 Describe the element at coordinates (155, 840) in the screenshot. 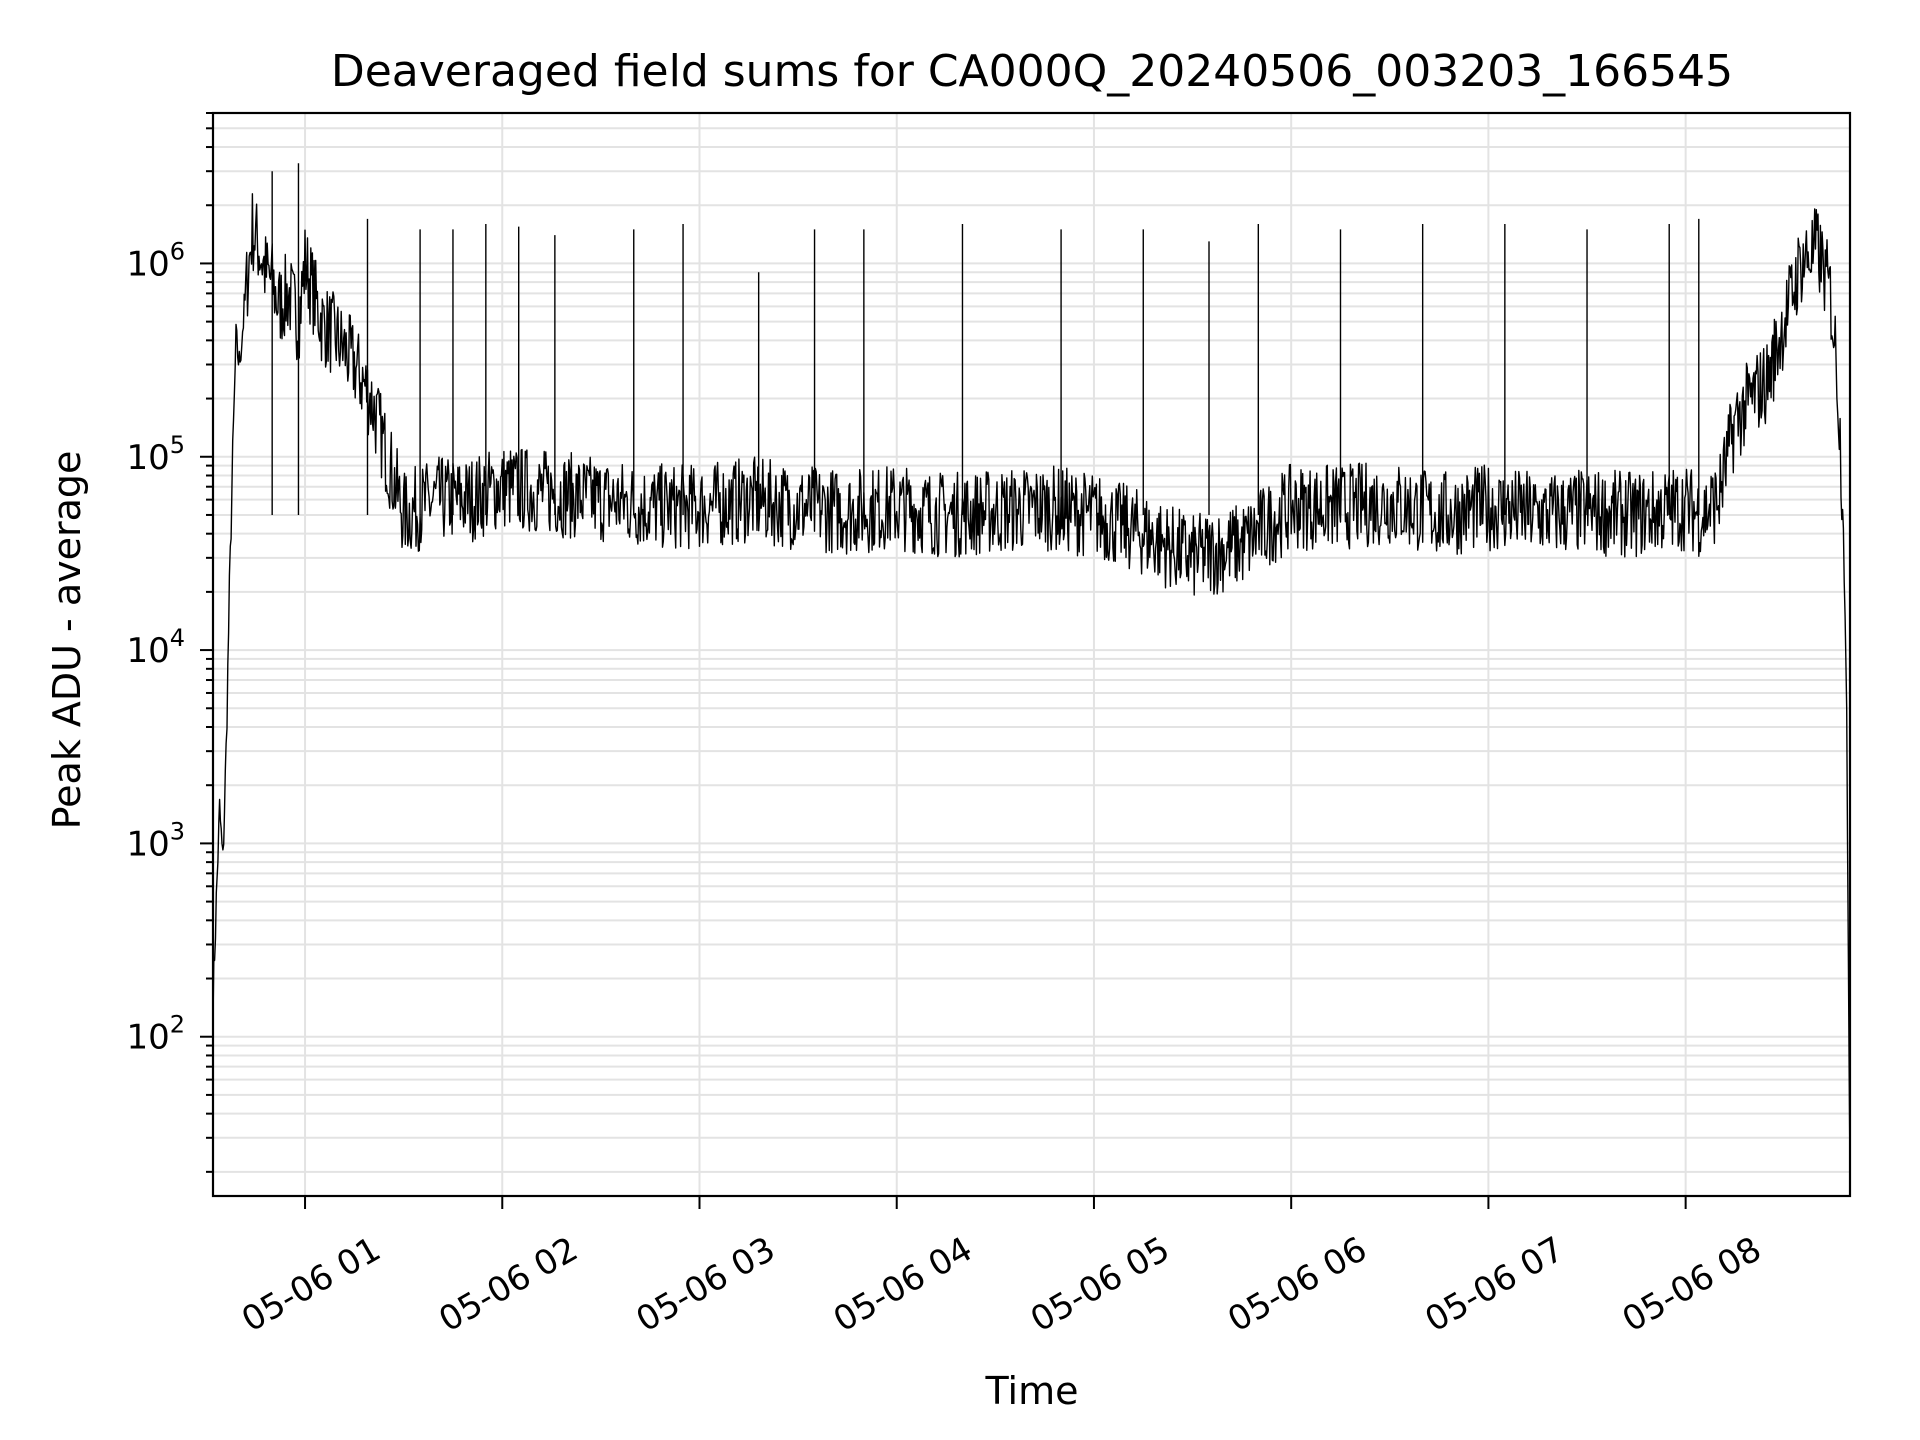

I see `y-tick-label: 10³` at that location.